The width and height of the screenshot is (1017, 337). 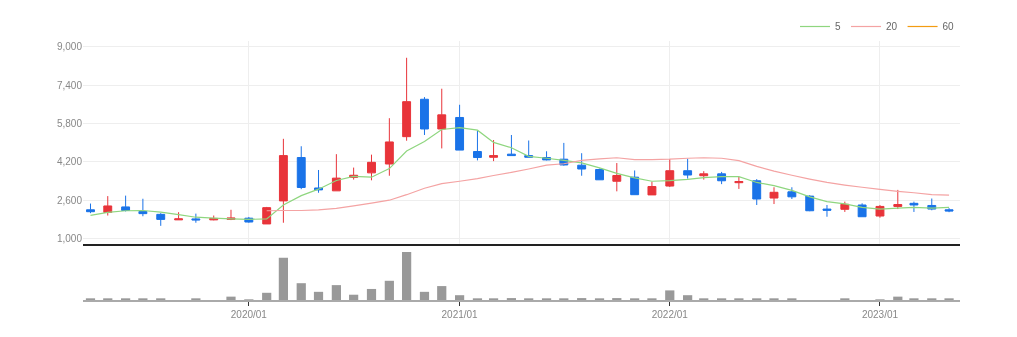 I want to click on x-tick-label: 2021/01, so click(x=460, y=314).